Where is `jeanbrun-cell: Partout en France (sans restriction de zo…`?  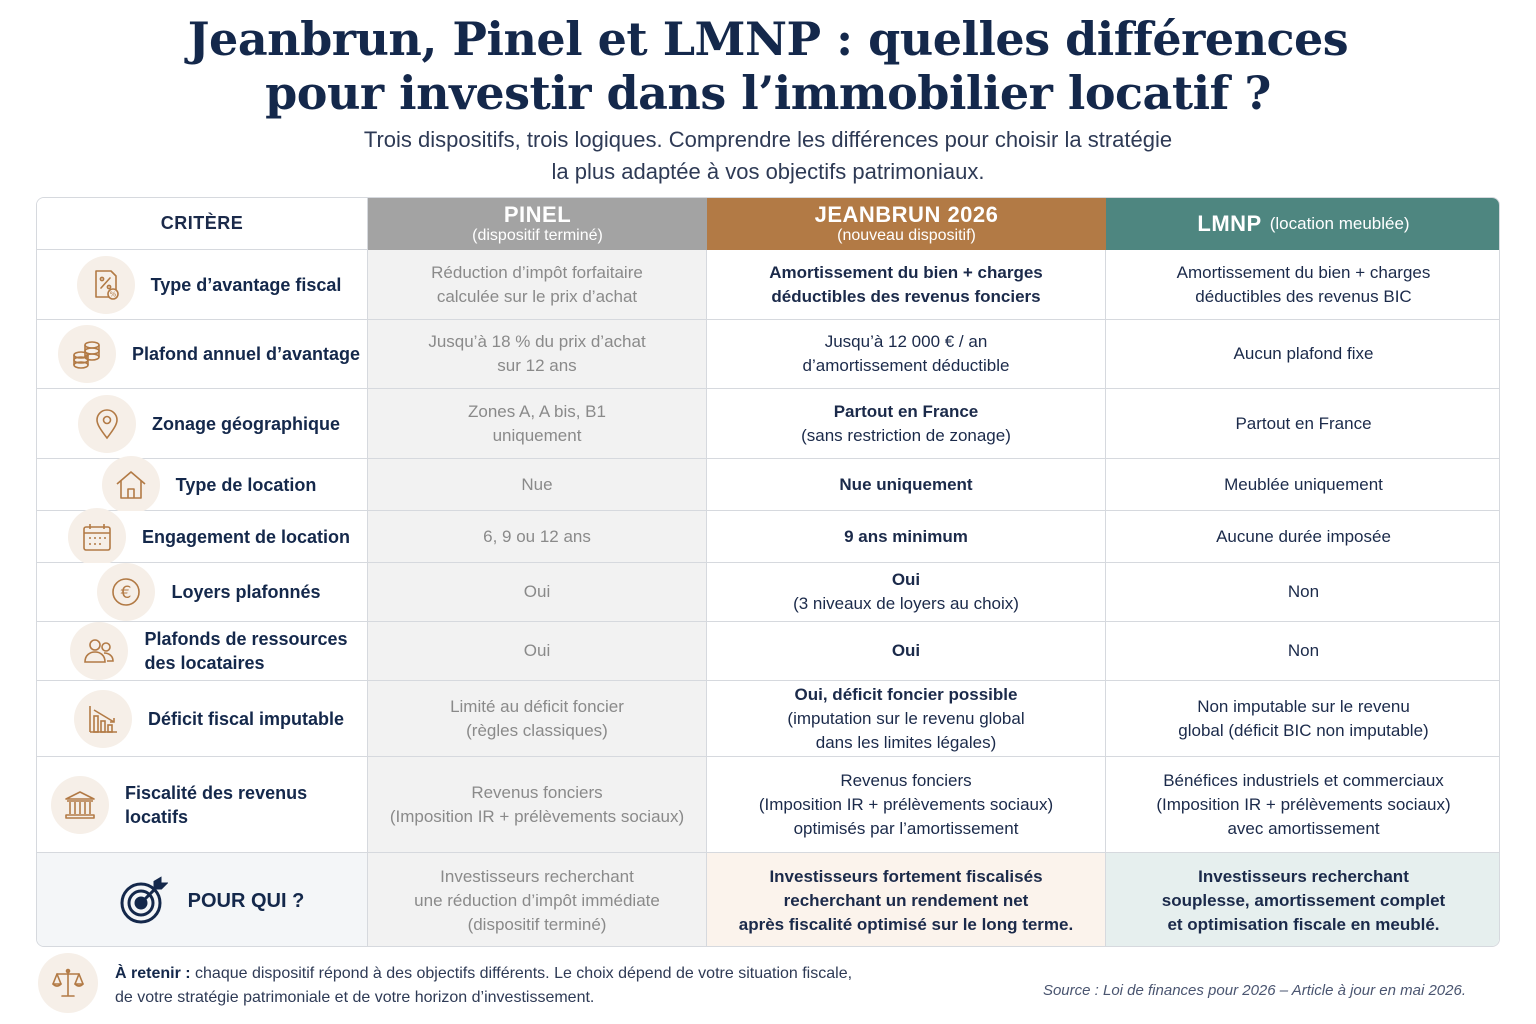 jeanbrun-cell: Partout en France (sans restriction de zo… is located at coordinates (906, 423).